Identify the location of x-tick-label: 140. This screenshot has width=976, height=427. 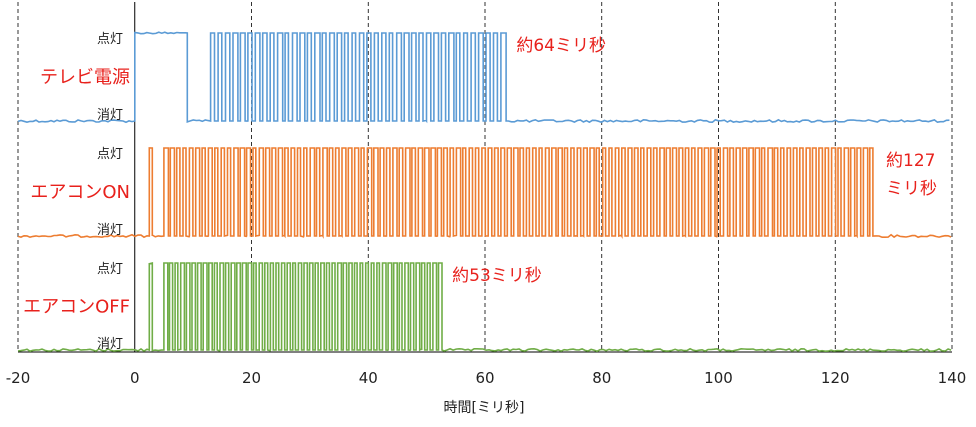
(952, 378).